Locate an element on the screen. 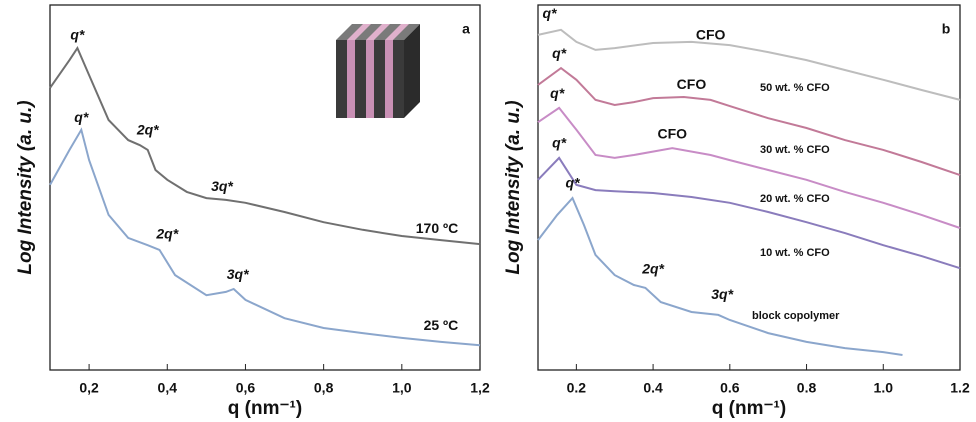 The width and height of the screenshot is (976, 422). x-tick-label: 0,8 is located at coordinates (324, 388).